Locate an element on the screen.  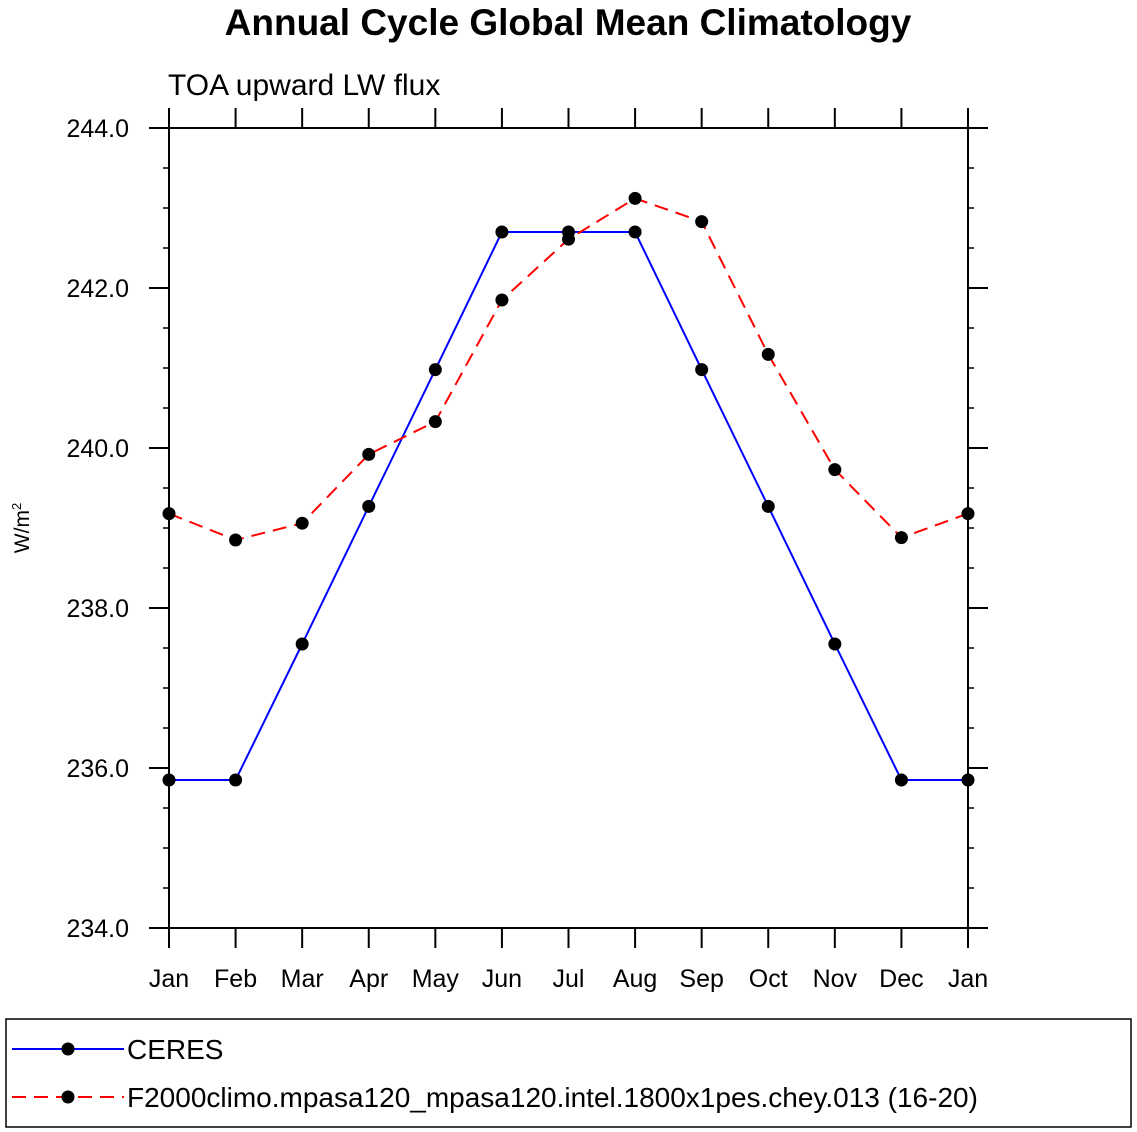
x-tick-label: Mar is located at coordinates (302, 979).